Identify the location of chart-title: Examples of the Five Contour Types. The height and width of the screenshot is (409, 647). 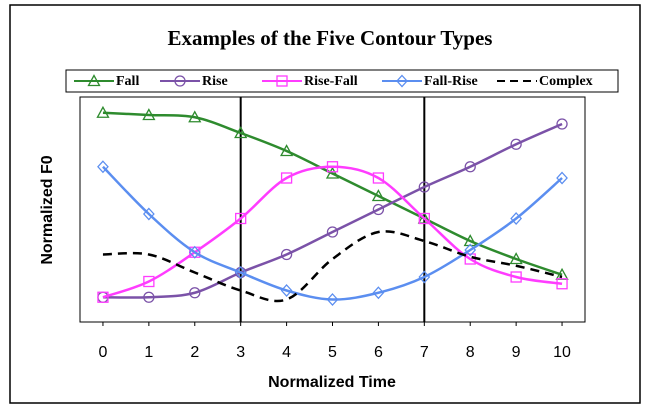
(330, 38).